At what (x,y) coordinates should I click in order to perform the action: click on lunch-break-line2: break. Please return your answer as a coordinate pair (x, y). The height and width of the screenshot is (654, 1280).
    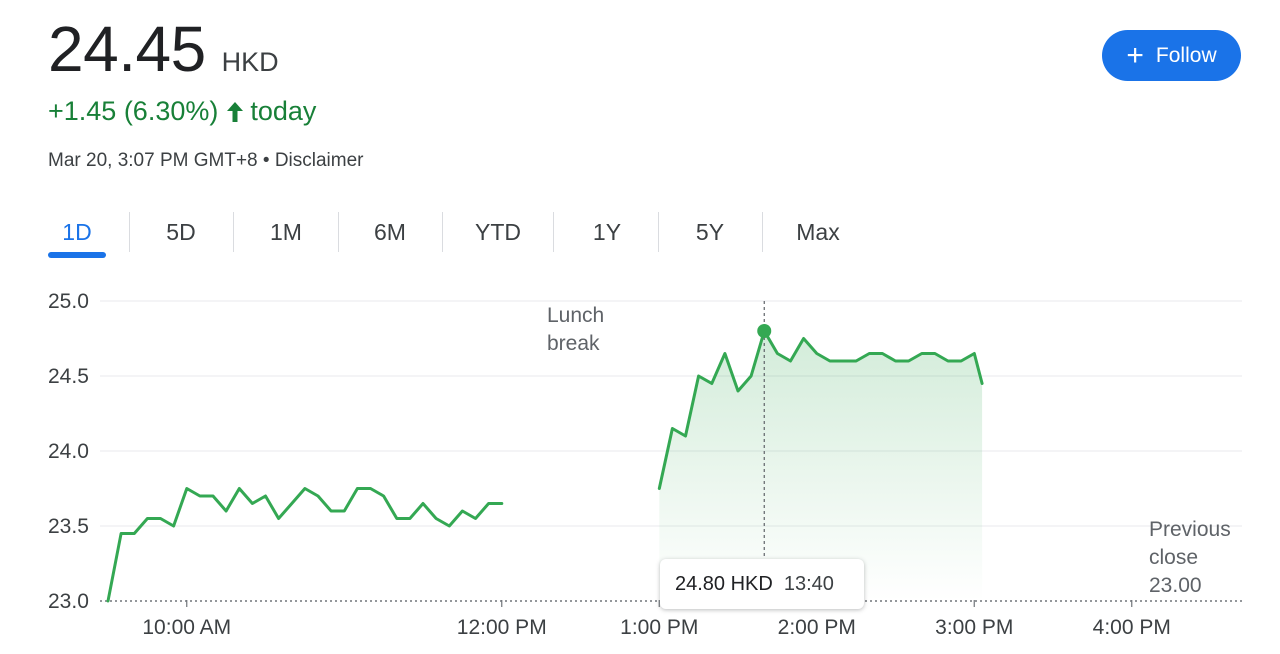
    Looking at the image, I should click on (573, 343).